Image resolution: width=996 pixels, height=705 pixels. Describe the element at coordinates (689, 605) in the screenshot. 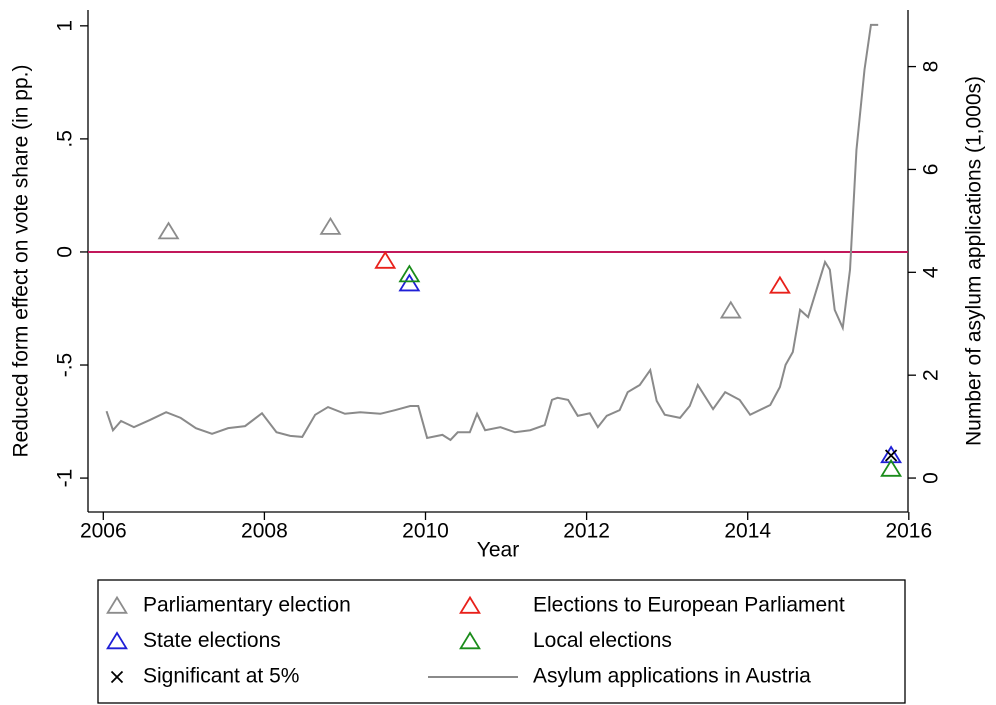

I see `legend-label: Elections to European Parliament` at that location.